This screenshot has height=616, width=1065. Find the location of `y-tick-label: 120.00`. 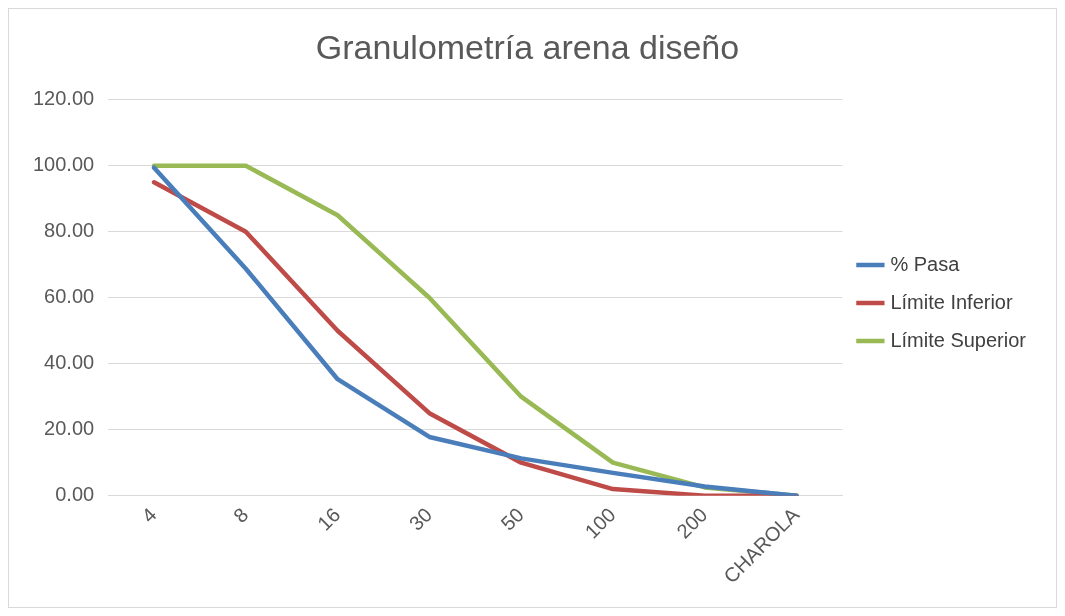

y-tick-label: 120.00 is located at coordinates (64, 98).